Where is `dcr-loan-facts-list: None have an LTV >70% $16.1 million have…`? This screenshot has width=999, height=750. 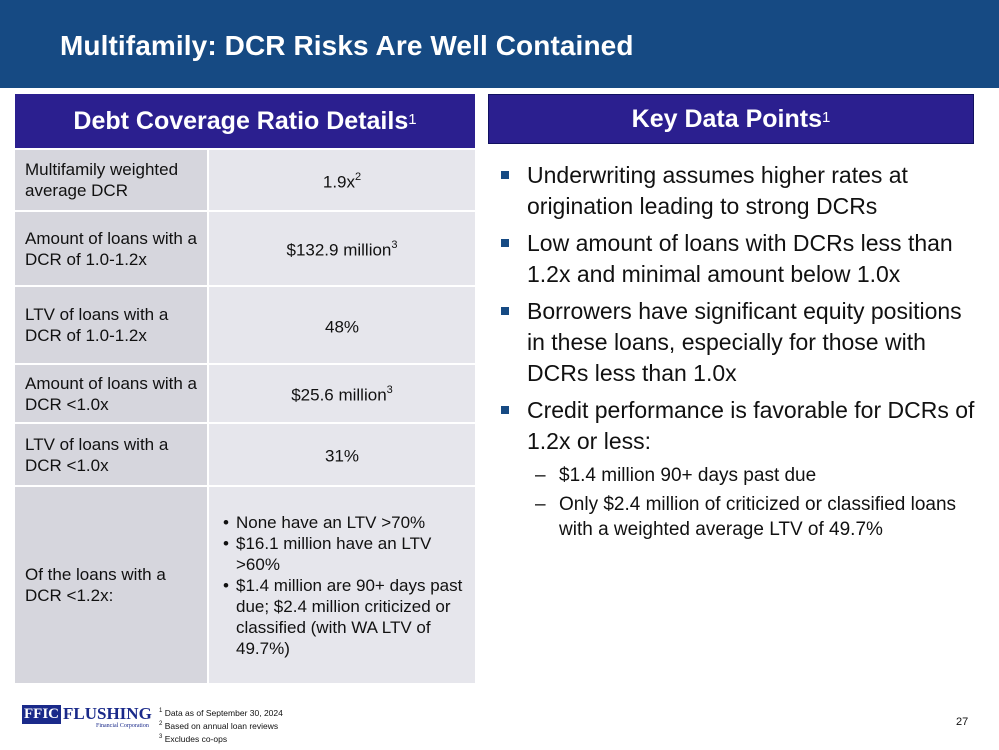
dcr-loan-facts-list: None have an LTV >70% $16.1 million have… is located at coordinates (344, 585).